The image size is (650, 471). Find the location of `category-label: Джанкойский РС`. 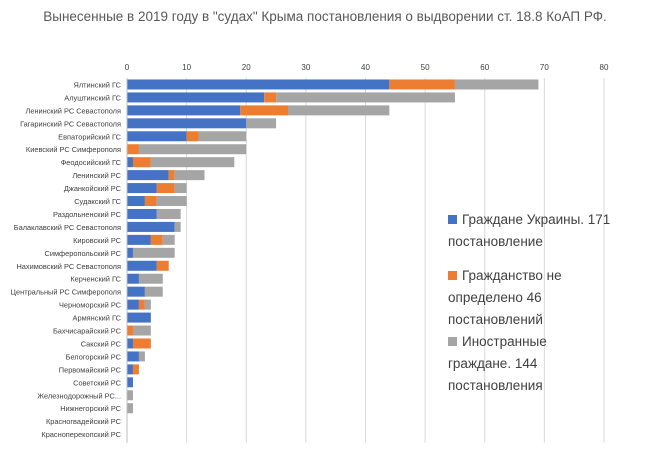

category-label: Джанкойский РС is located at coordinates (93, 188).